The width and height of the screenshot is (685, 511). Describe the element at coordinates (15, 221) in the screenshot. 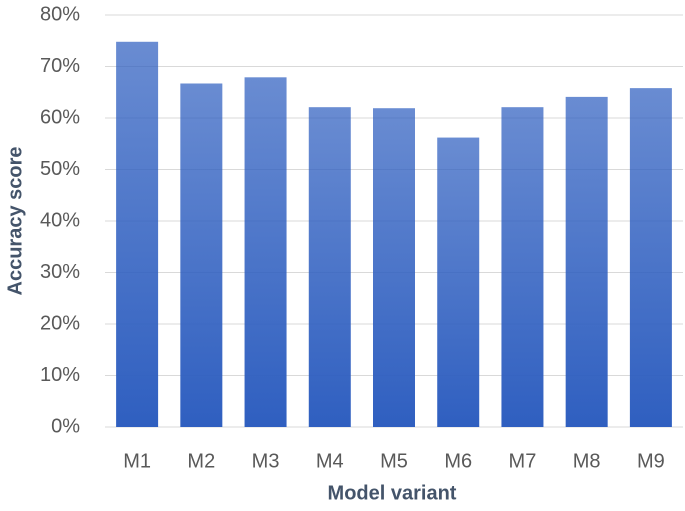

I see `y-axis-title: Accuracy score` at that location.